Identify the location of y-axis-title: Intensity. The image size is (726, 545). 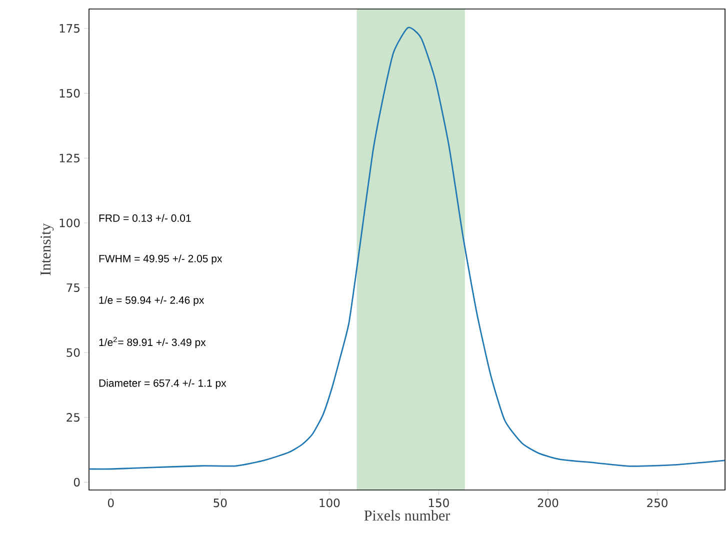
(47, 249).